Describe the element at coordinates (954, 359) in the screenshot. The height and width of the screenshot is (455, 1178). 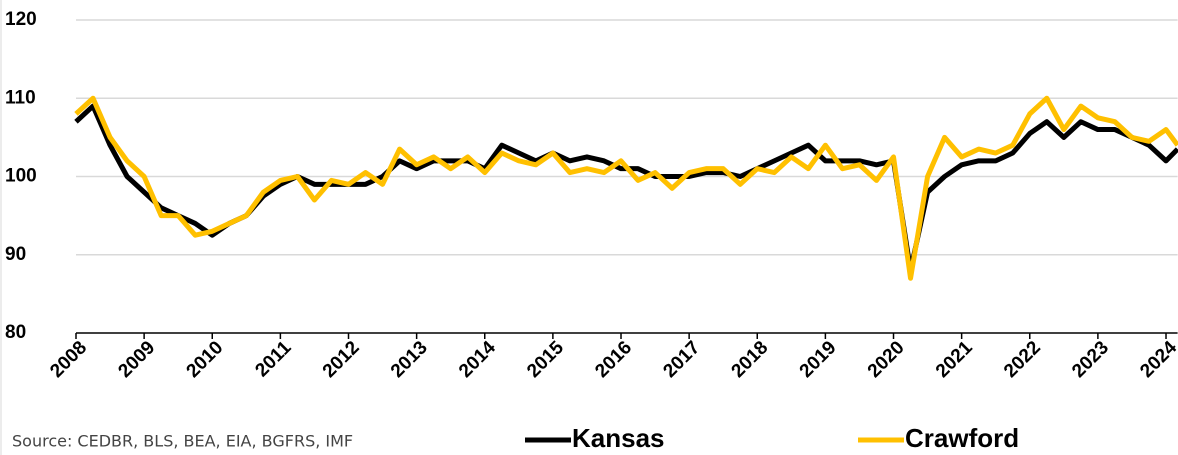
I see `x-tick-label: 2021` at that location.